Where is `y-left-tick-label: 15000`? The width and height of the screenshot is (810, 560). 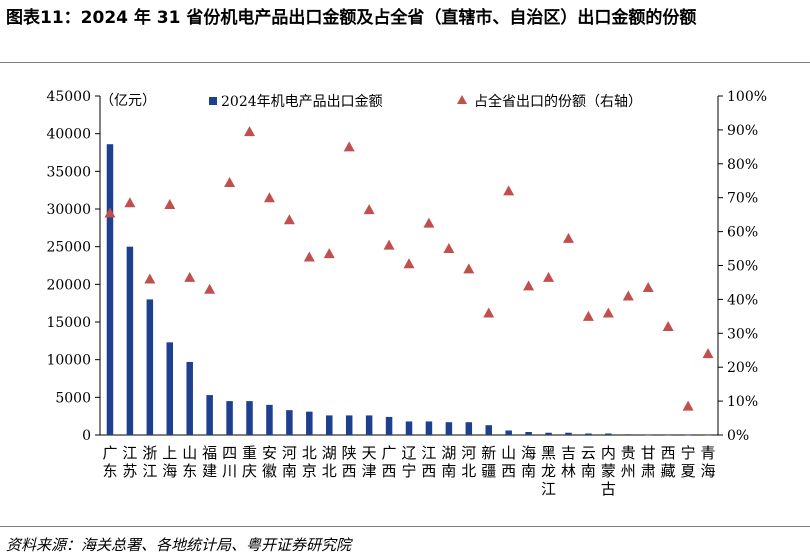 y-left-tick-label: 15000 is located at coordinates (68, 323).